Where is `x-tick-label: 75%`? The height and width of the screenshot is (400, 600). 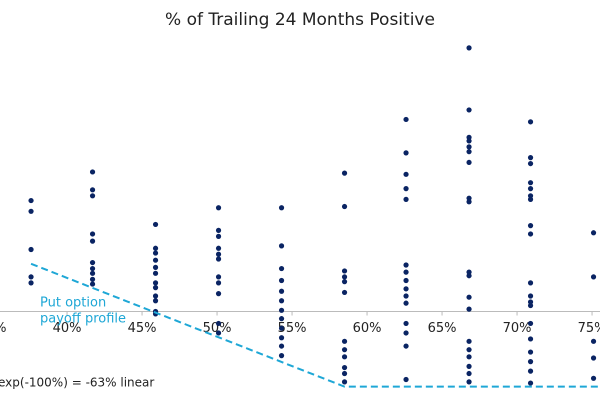 x-tick-label: 75% is located at coordinates (589, 328).